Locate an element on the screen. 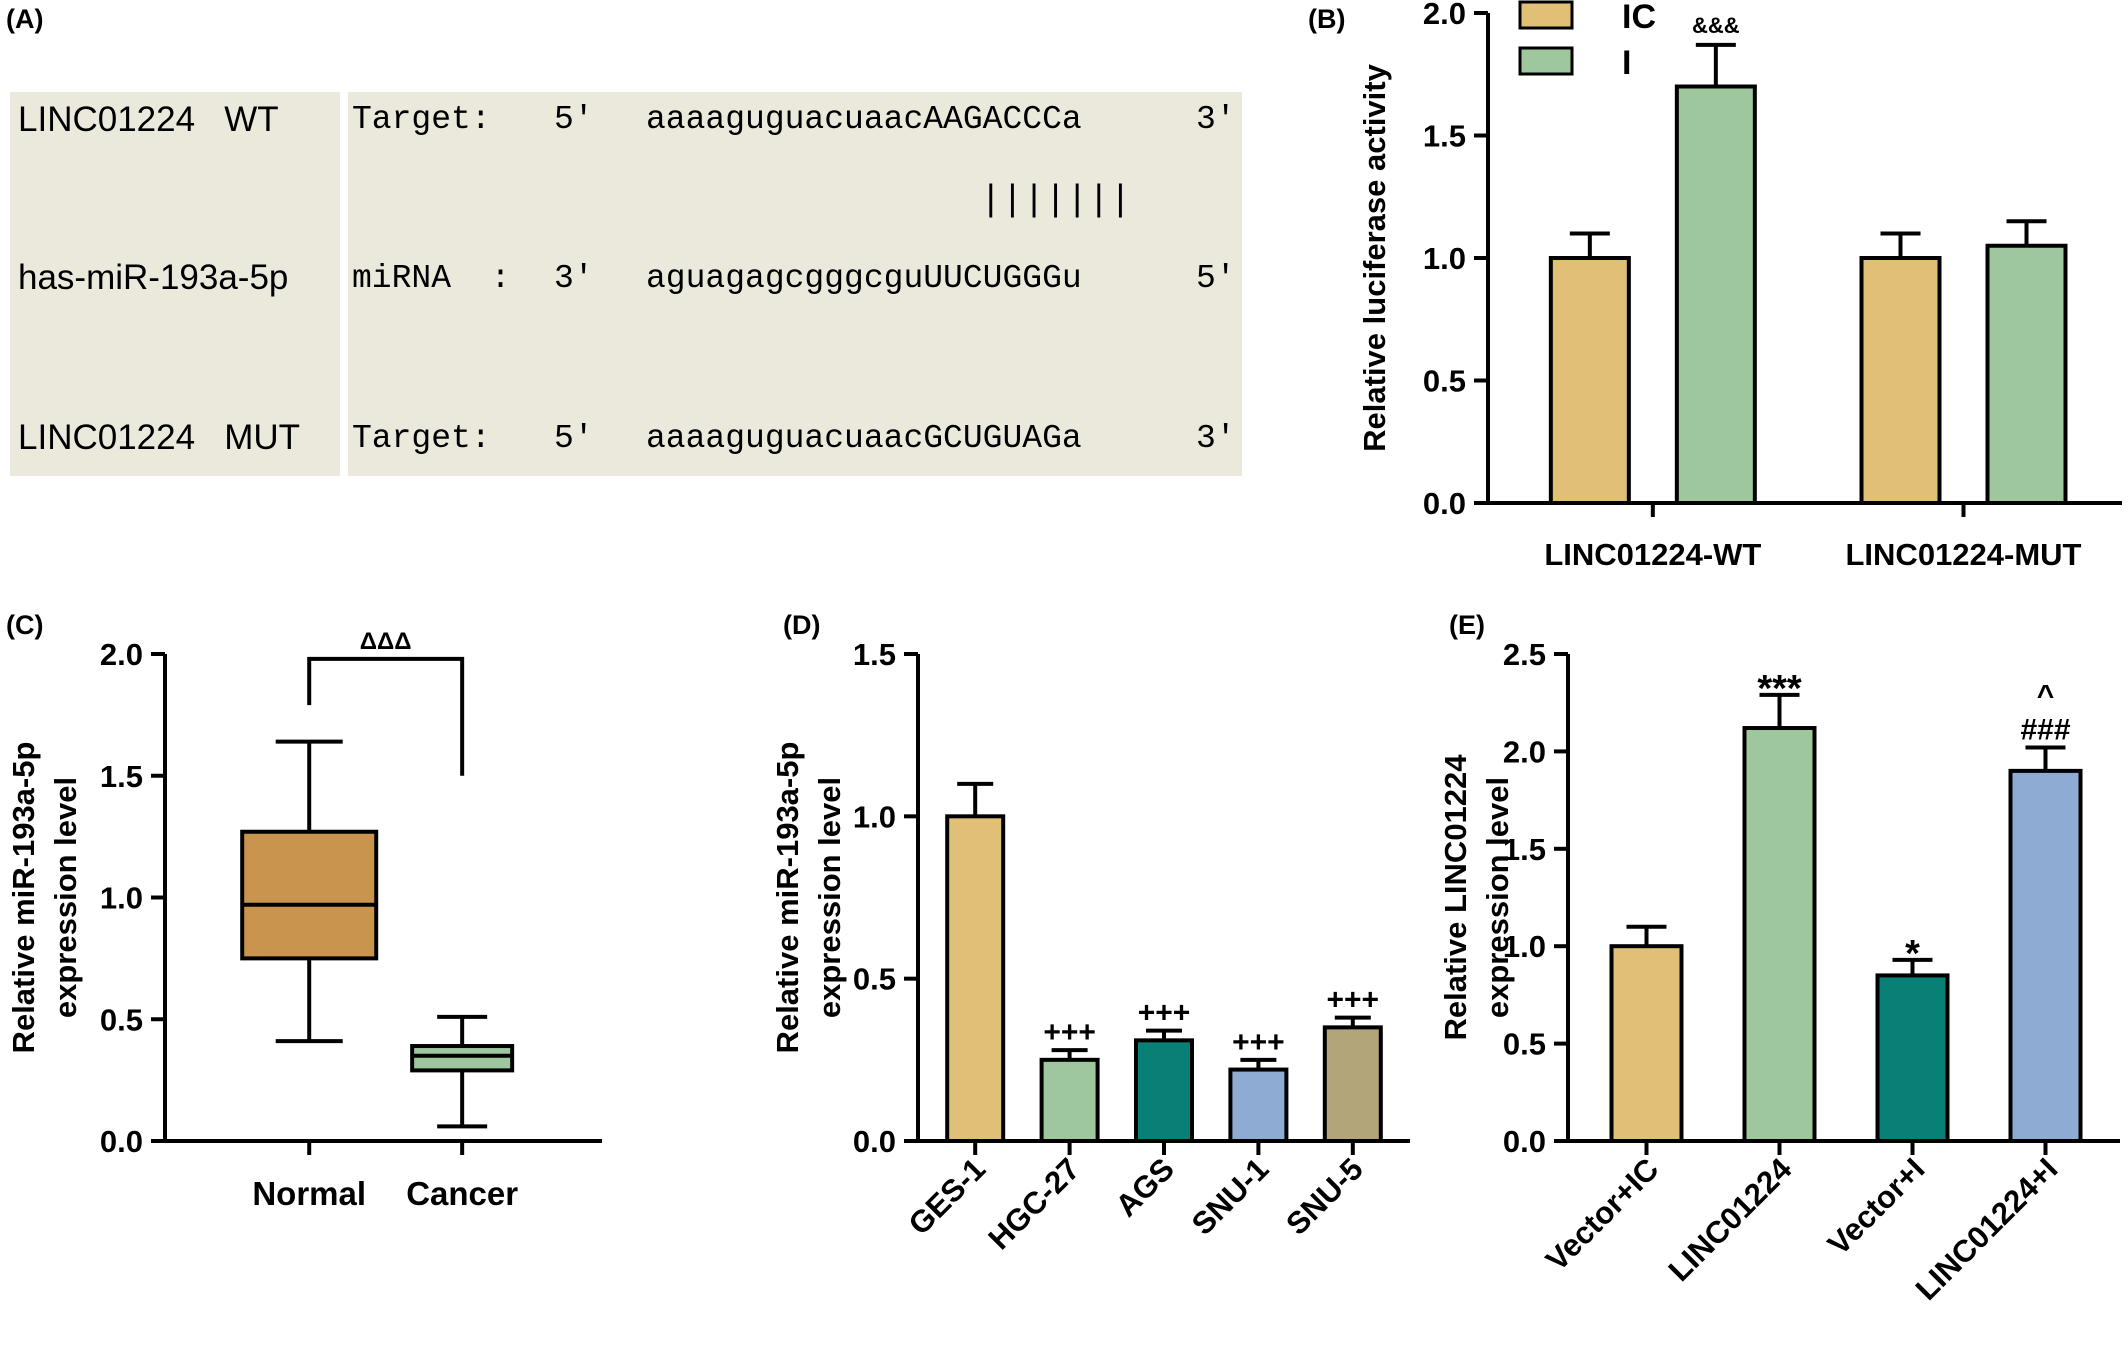 The width and height of the screenshot is (2128, 1347). seq-mut: aaaaguguacuaacGCUGUAGa is located at coordinates (864, 438).